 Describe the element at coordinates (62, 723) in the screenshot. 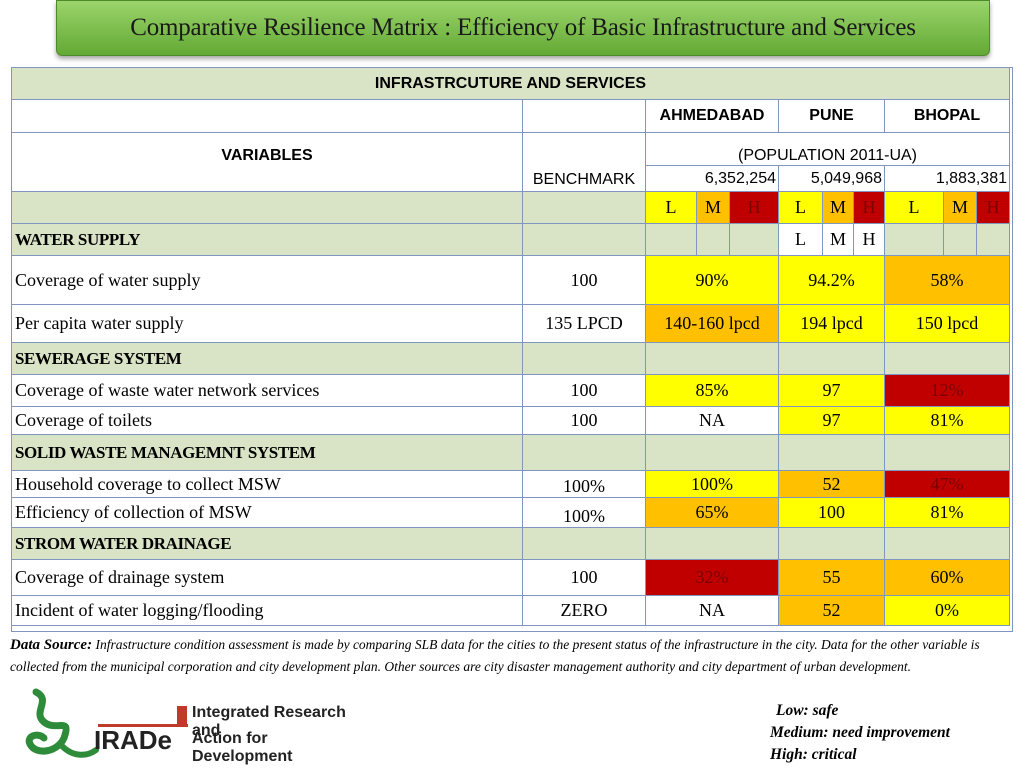

I see `irade-emblem-icon` at that location.